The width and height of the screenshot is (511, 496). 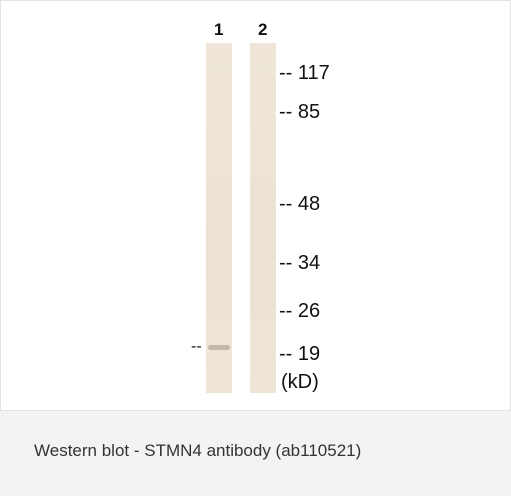 What do you see at coordinates (263, 29) in the screenshot?
I see `lane-label: 2` at bounding box center [263, 29].